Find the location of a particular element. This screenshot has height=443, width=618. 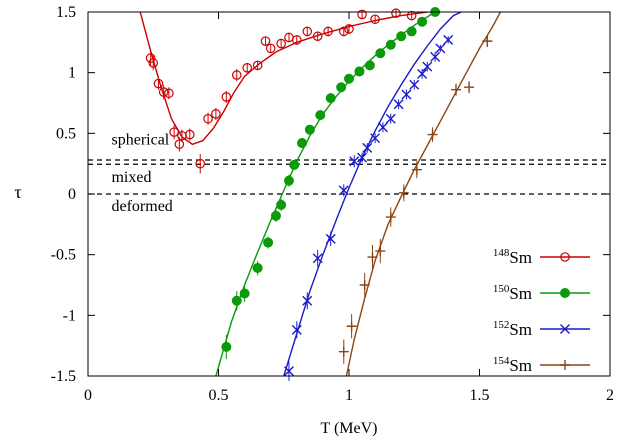

region-labels: spherical mixed deformed is located at coordinates (141, 173).